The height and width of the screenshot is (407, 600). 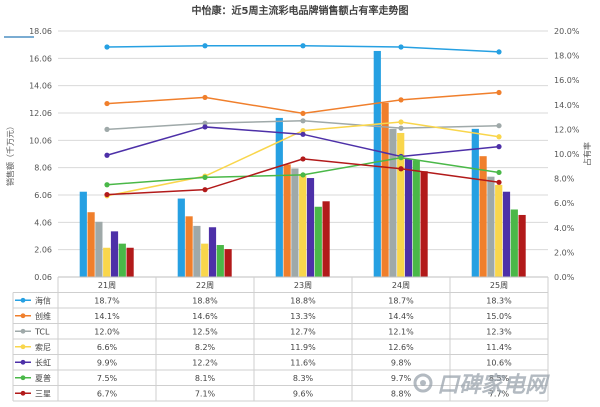 What do you see at coordinates (499, 378) in the screenshot?
I see `table-cell: 8.5%` at bounding box center [499, 378].